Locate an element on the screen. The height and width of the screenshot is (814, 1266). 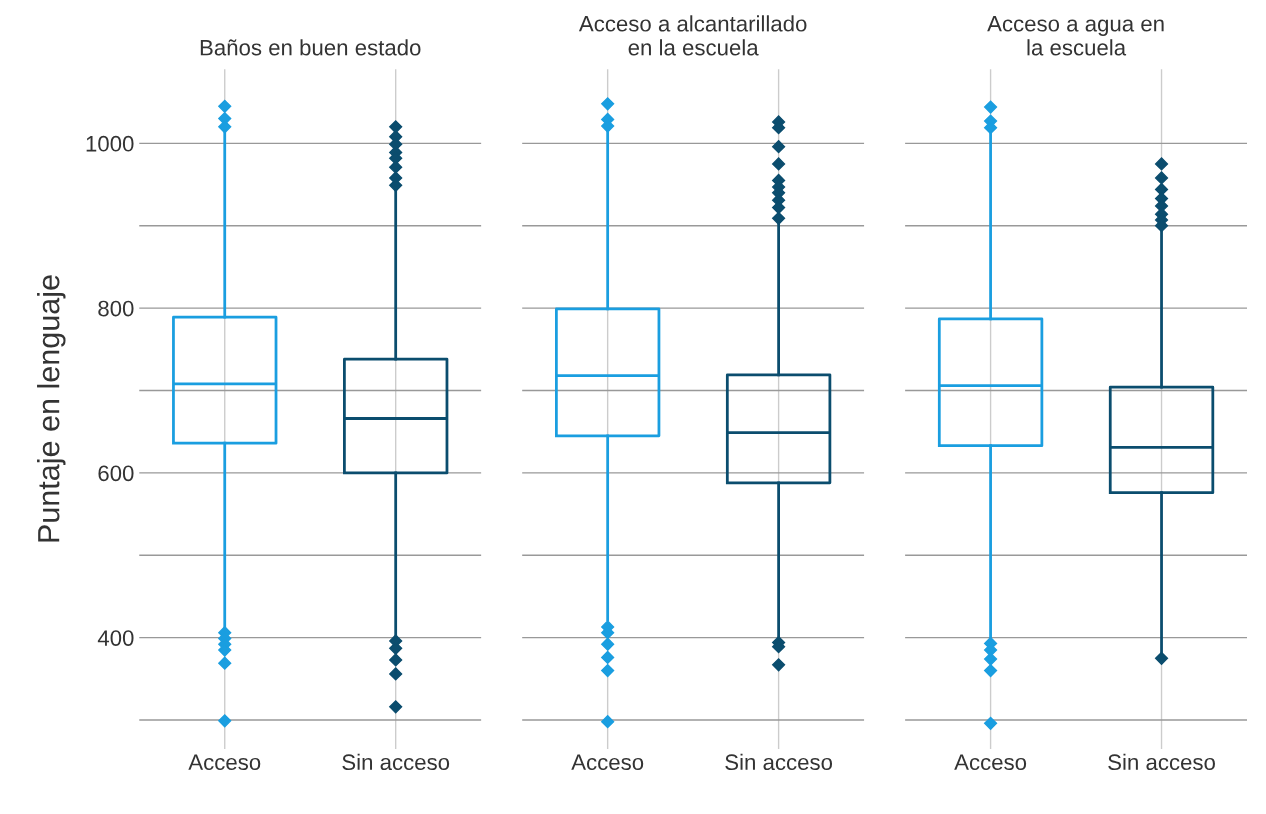
y-tick-label: 1000 is located at coordinates (110, 143).